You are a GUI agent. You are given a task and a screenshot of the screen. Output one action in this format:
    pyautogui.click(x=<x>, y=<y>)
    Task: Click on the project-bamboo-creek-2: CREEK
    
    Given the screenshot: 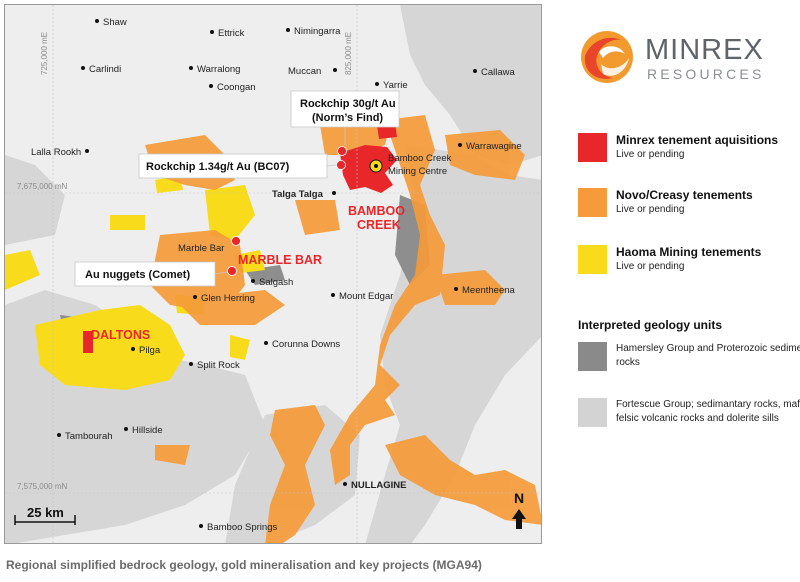 What is the action you would take?
    pyautogui.click(x=379, y=225)
    